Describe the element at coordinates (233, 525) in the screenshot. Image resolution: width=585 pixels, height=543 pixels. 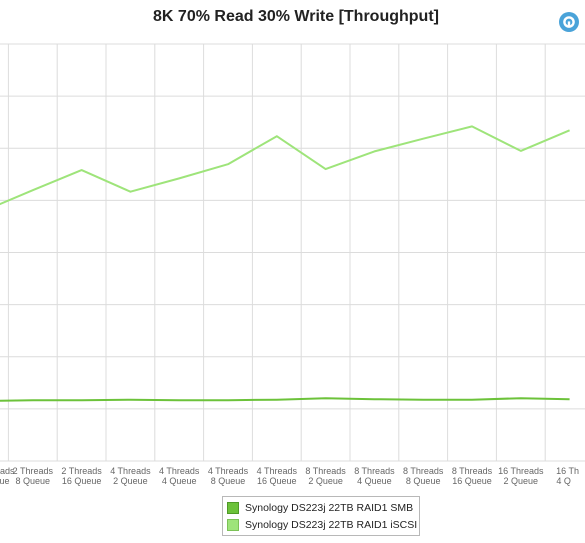
I see `legend-swatch-iscsi` at that location.